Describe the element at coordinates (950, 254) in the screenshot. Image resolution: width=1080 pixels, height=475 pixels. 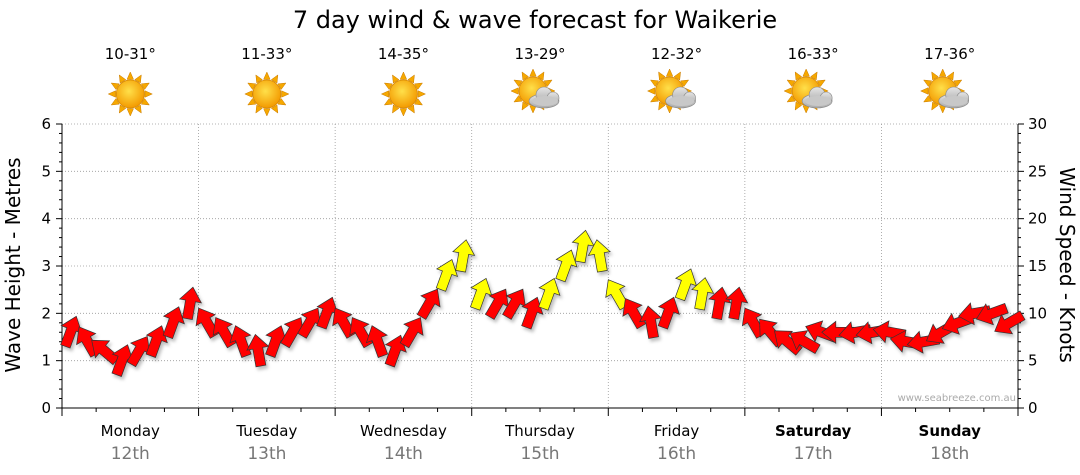
I see `day-column-sunday: 17-36° Sunday 18th` at that location.